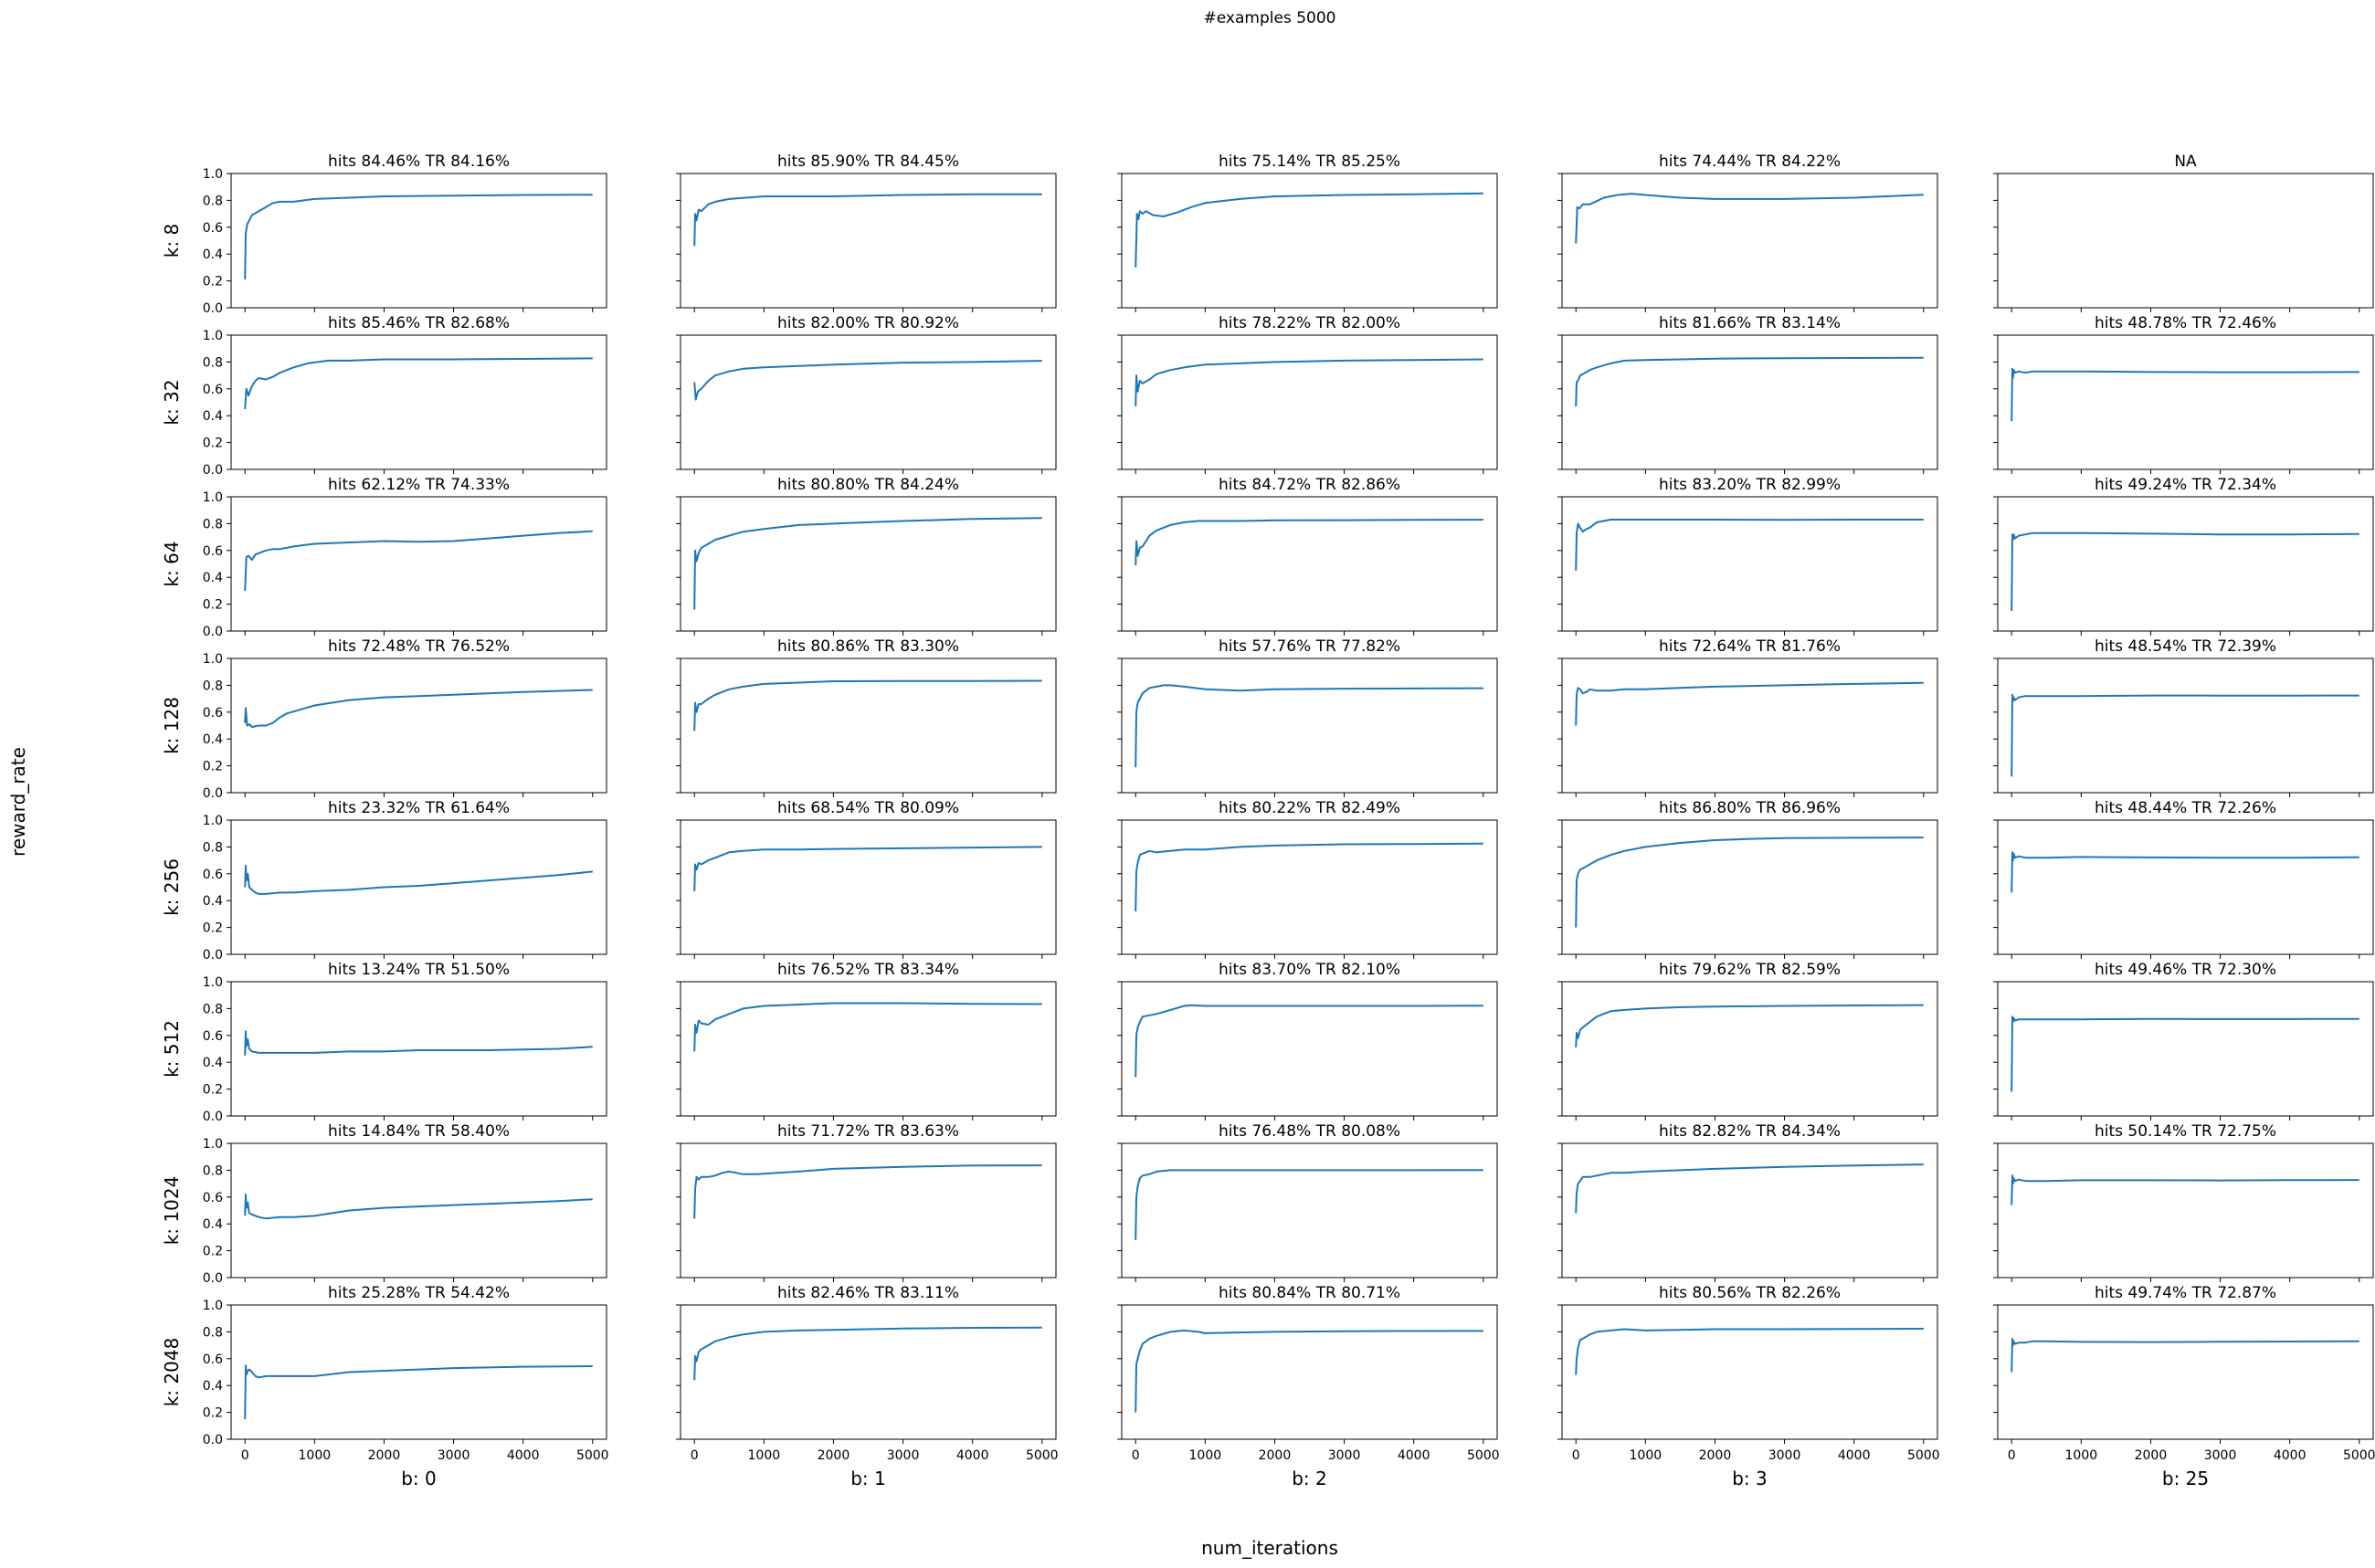 The width and height of the screenshot is (2375, 1568). What do you see at coordinates (172, 241) in the screenshot?
I see `row-label: k: 8` at bounding box center [172, 241].